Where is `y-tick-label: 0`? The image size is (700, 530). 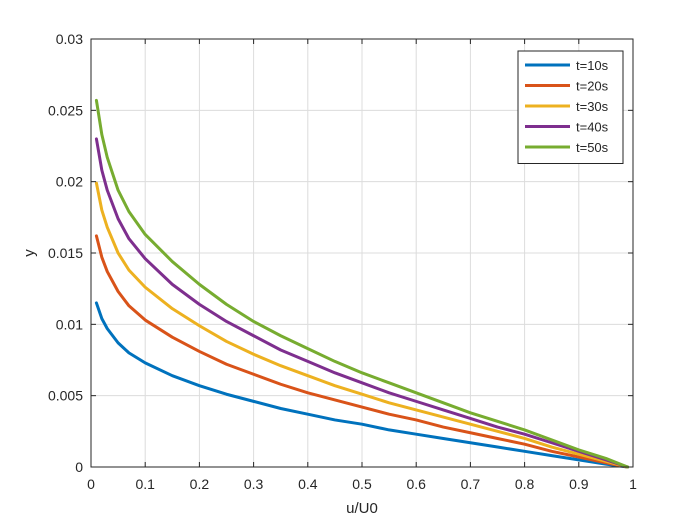 y-tick-label: 0 is located at coordinates (79, 467).